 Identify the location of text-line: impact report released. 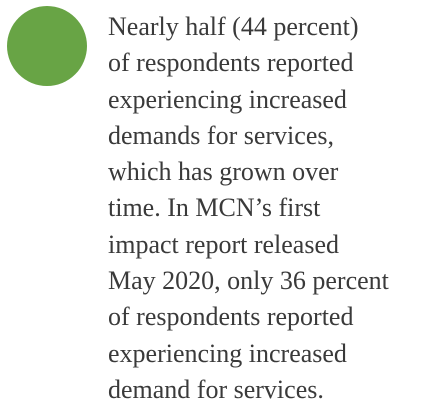
(223, 244).